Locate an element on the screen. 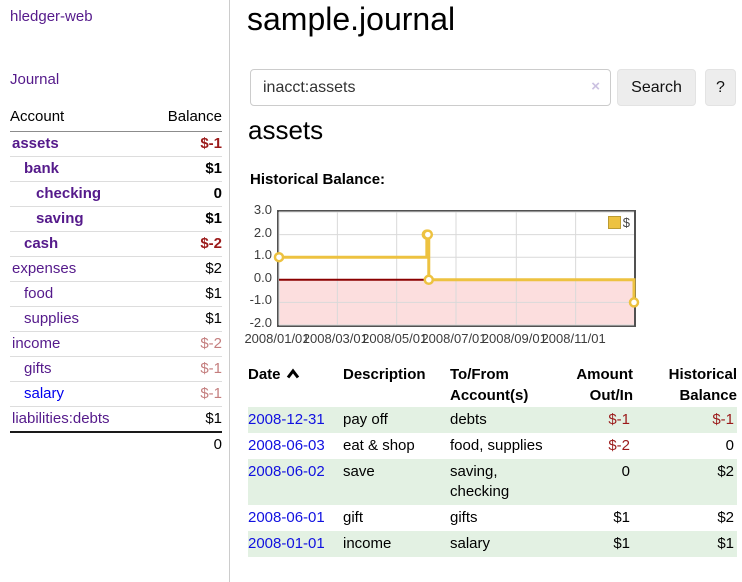  account-name-cell: checking is located at coordinates (79, 194).